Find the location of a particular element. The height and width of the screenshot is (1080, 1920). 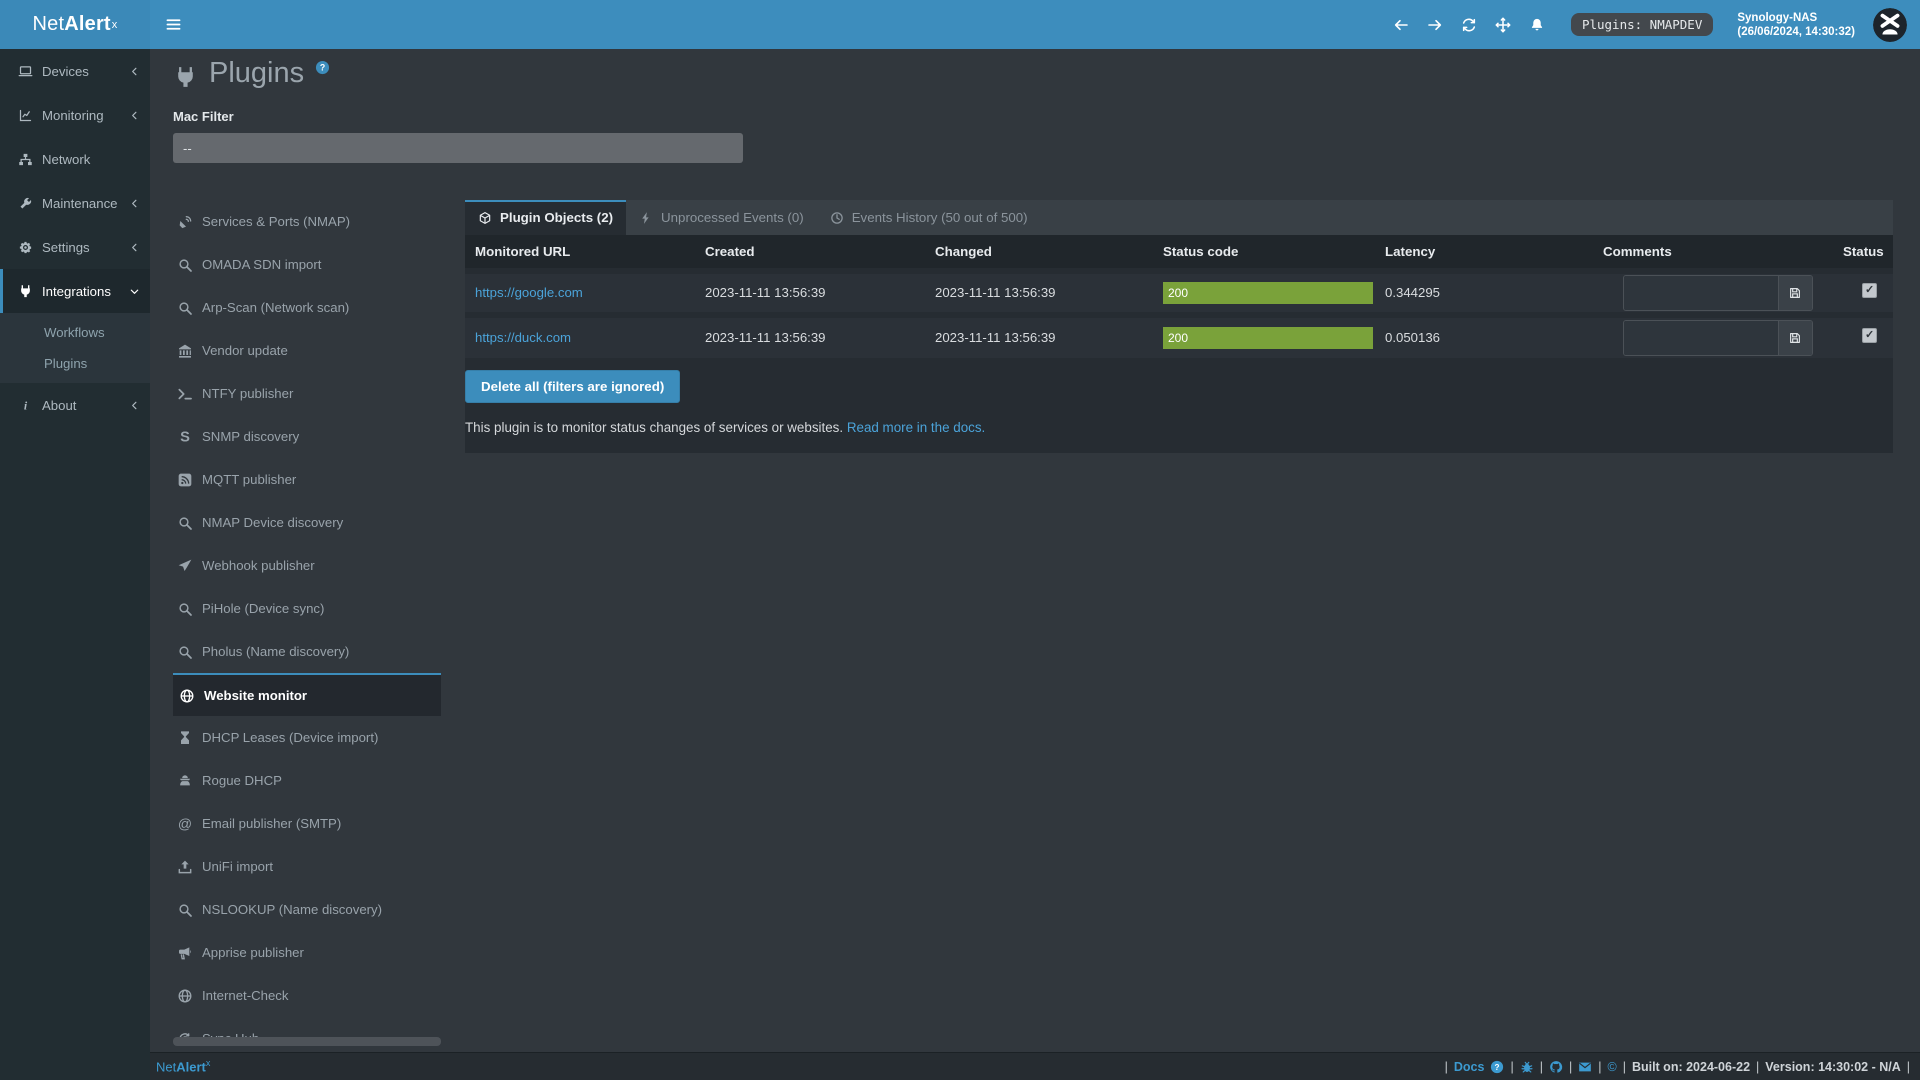

docs-link: Docs is located at coordinates (1469, 1066).